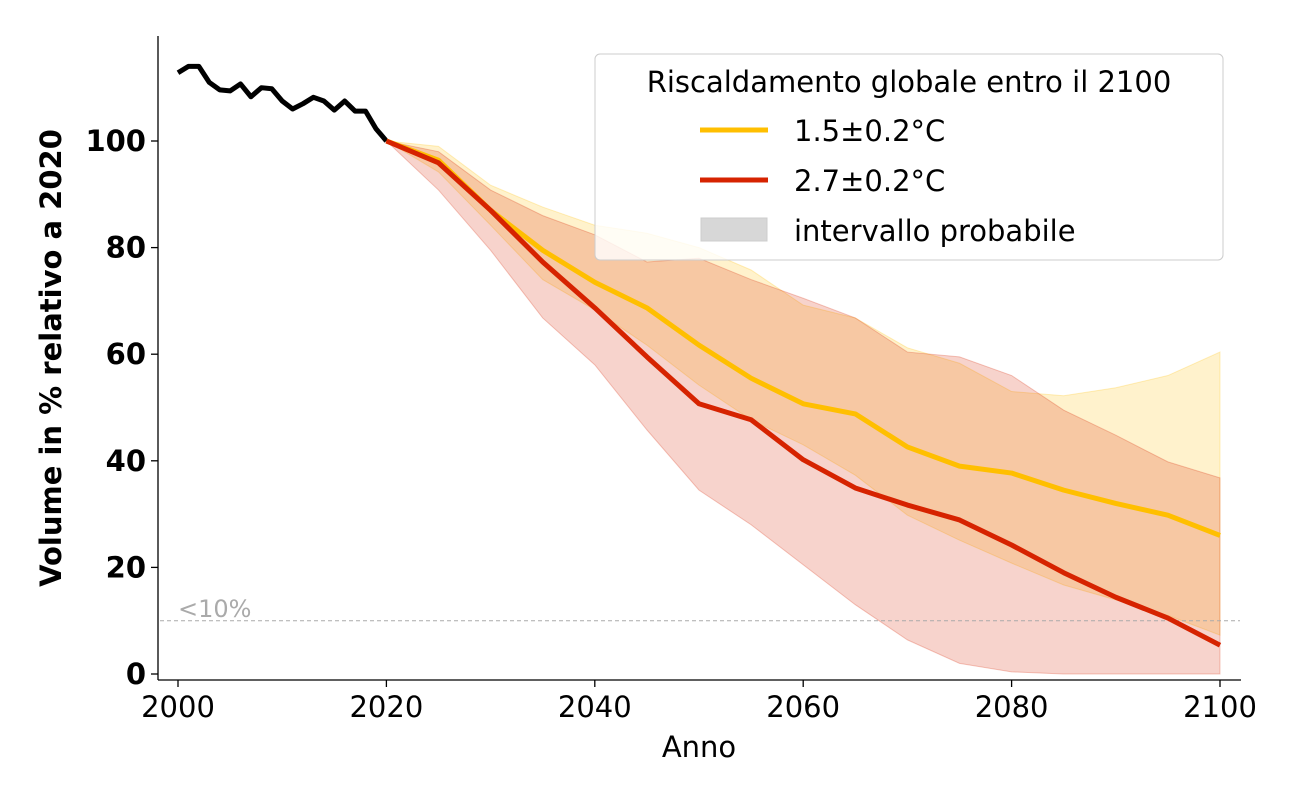  What do you see at coordinates (935, 231) in the screenshot?
I see `legend-entry-range: intervallo probabile` at bounding box center [935, 231].